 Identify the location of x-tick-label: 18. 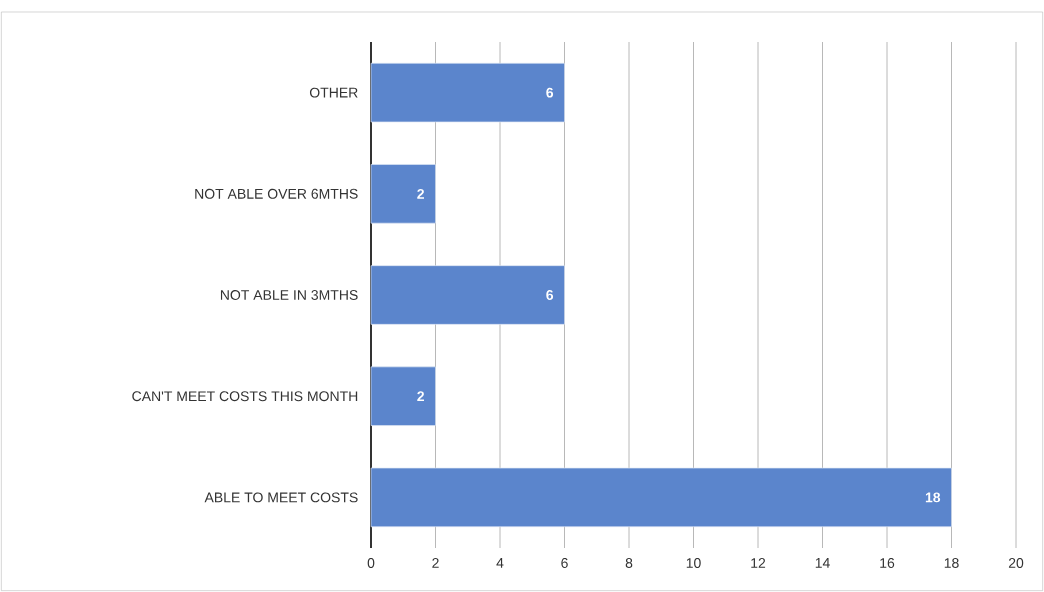
(951, 563).